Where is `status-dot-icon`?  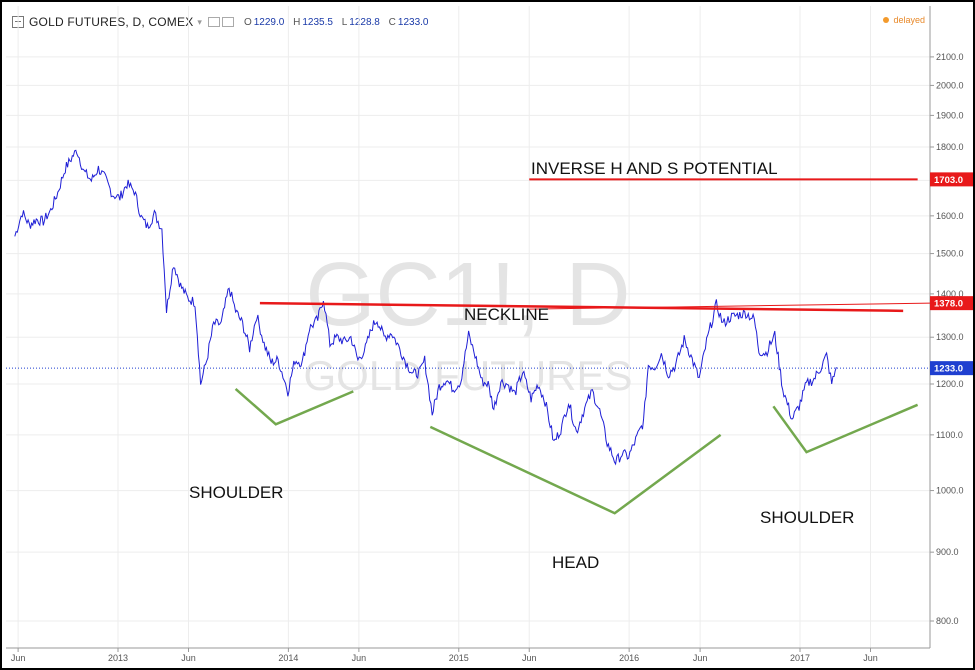
status-dot-icon is located at coordinates (886, 20).